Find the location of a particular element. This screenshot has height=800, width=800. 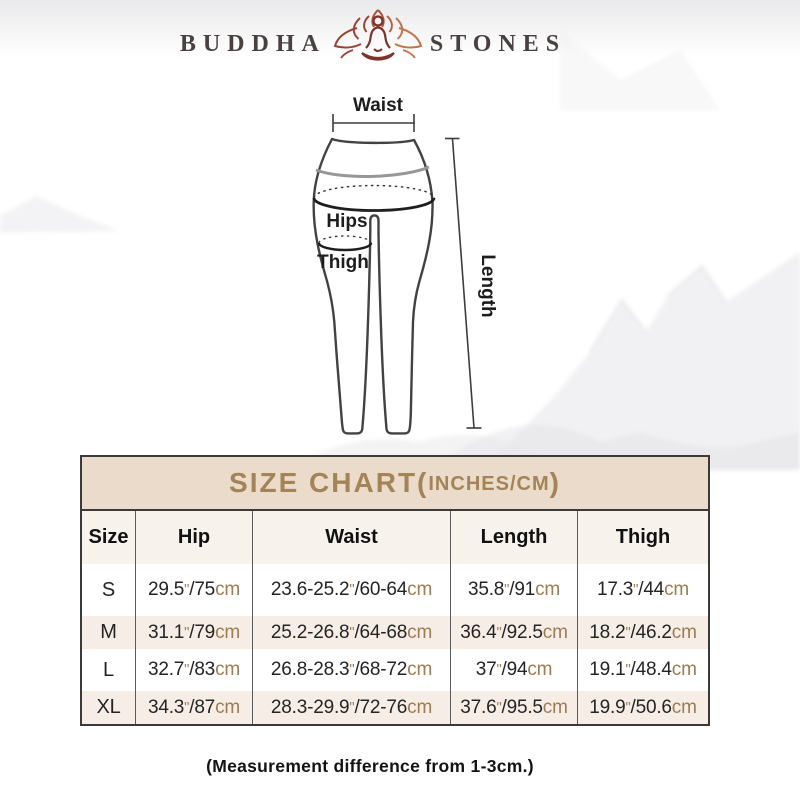

brand-name-left: BUDDHA is located at coordinates (252, 43).